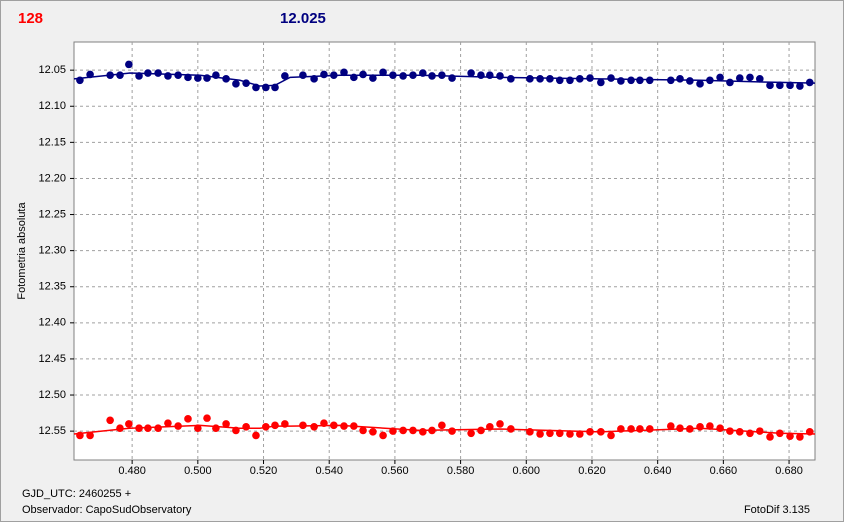 The image size is (844, 522). I want to click on x-tick-label: 0.480, so click(132, 471).